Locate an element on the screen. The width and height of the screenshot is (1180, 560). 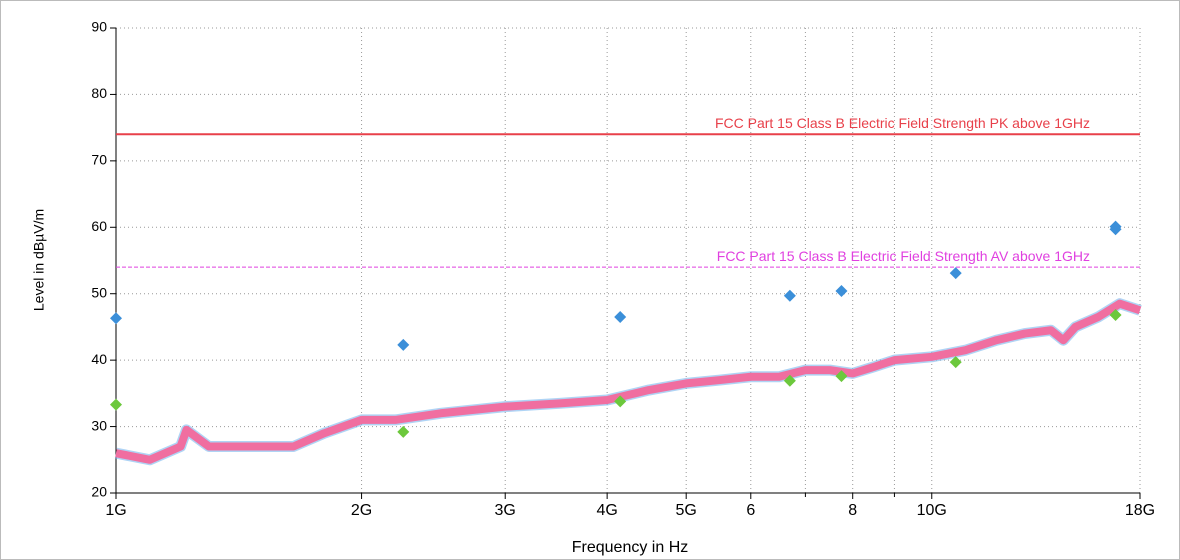
x-axis-label: Frequency in Hz is located at coordinates (630, 547).